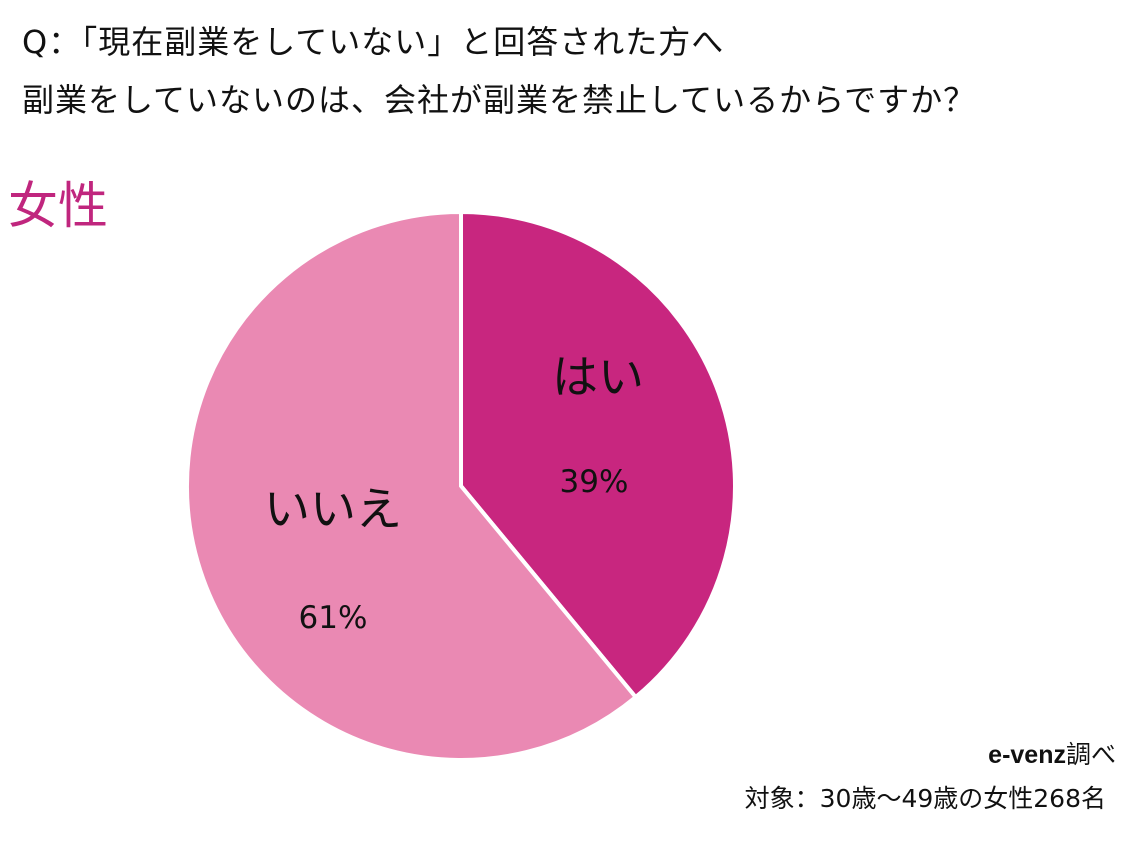  I want to click on pie-slice-yes, so click(598, 454).